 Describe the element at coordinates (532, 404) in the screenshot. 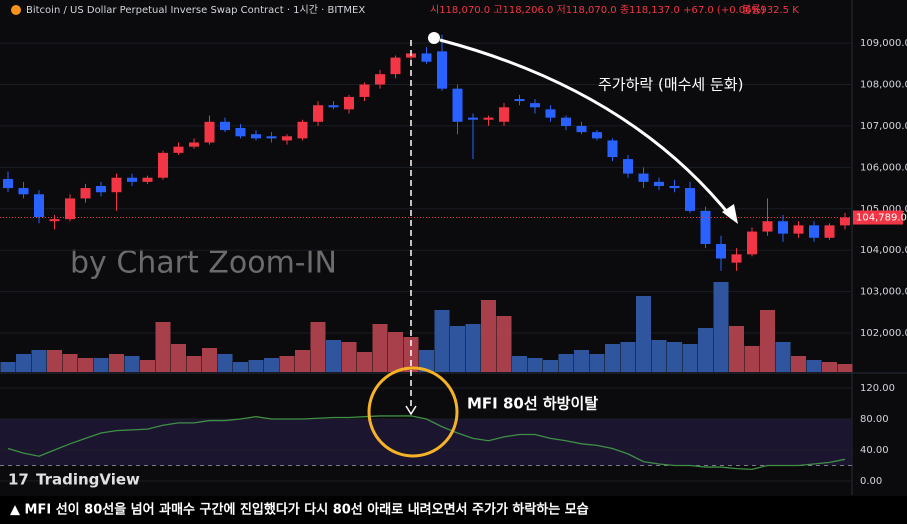

I see `mfi-annotation: MFI 80선 하방이탈` at that location.